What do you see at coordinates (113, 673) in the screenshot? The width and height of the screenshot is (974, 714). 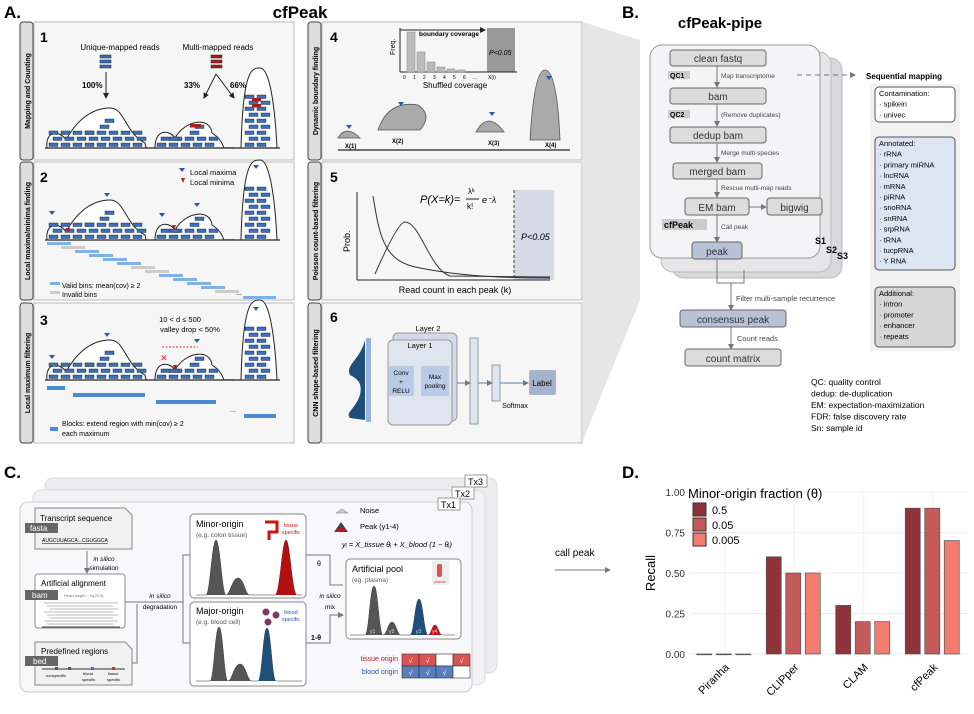 I see `region-type: tissue` at bounding box center [113, 673].